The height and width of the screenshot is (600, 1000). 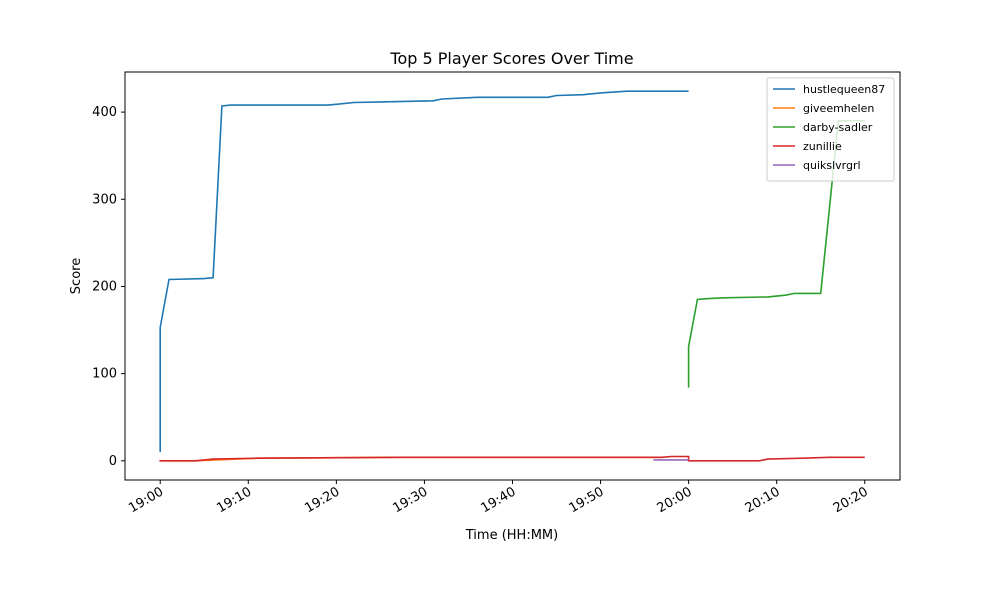 What do you see at coordinates (511, 58) in the screenshot?
I see `chart-title: Top 5 Player Scores Over Time` at bounding box center [511, 58].